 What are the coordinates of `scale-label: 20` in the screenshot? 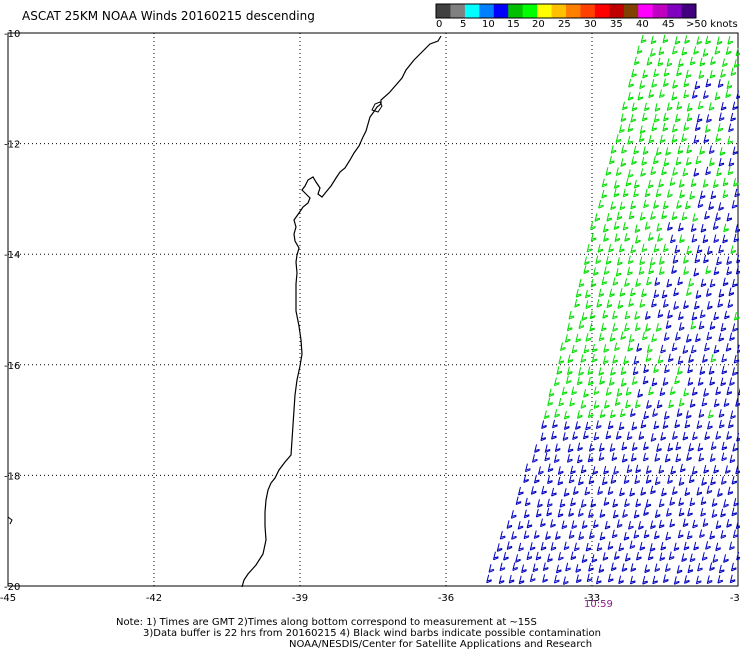 It's located at (538, 24).